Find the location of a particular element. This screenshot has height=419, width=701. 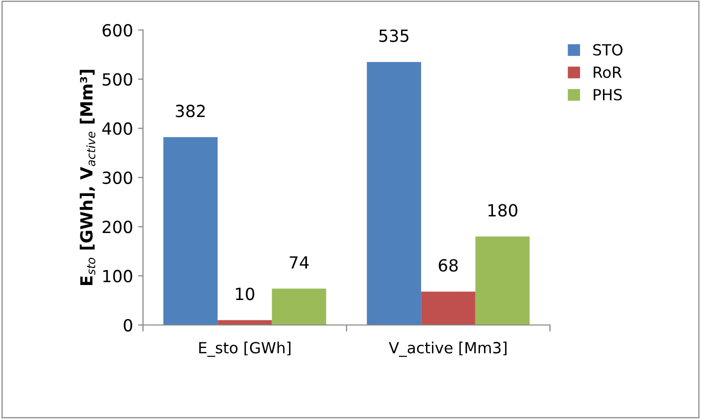

data-label: 10 is located at coordinates (245, 294).